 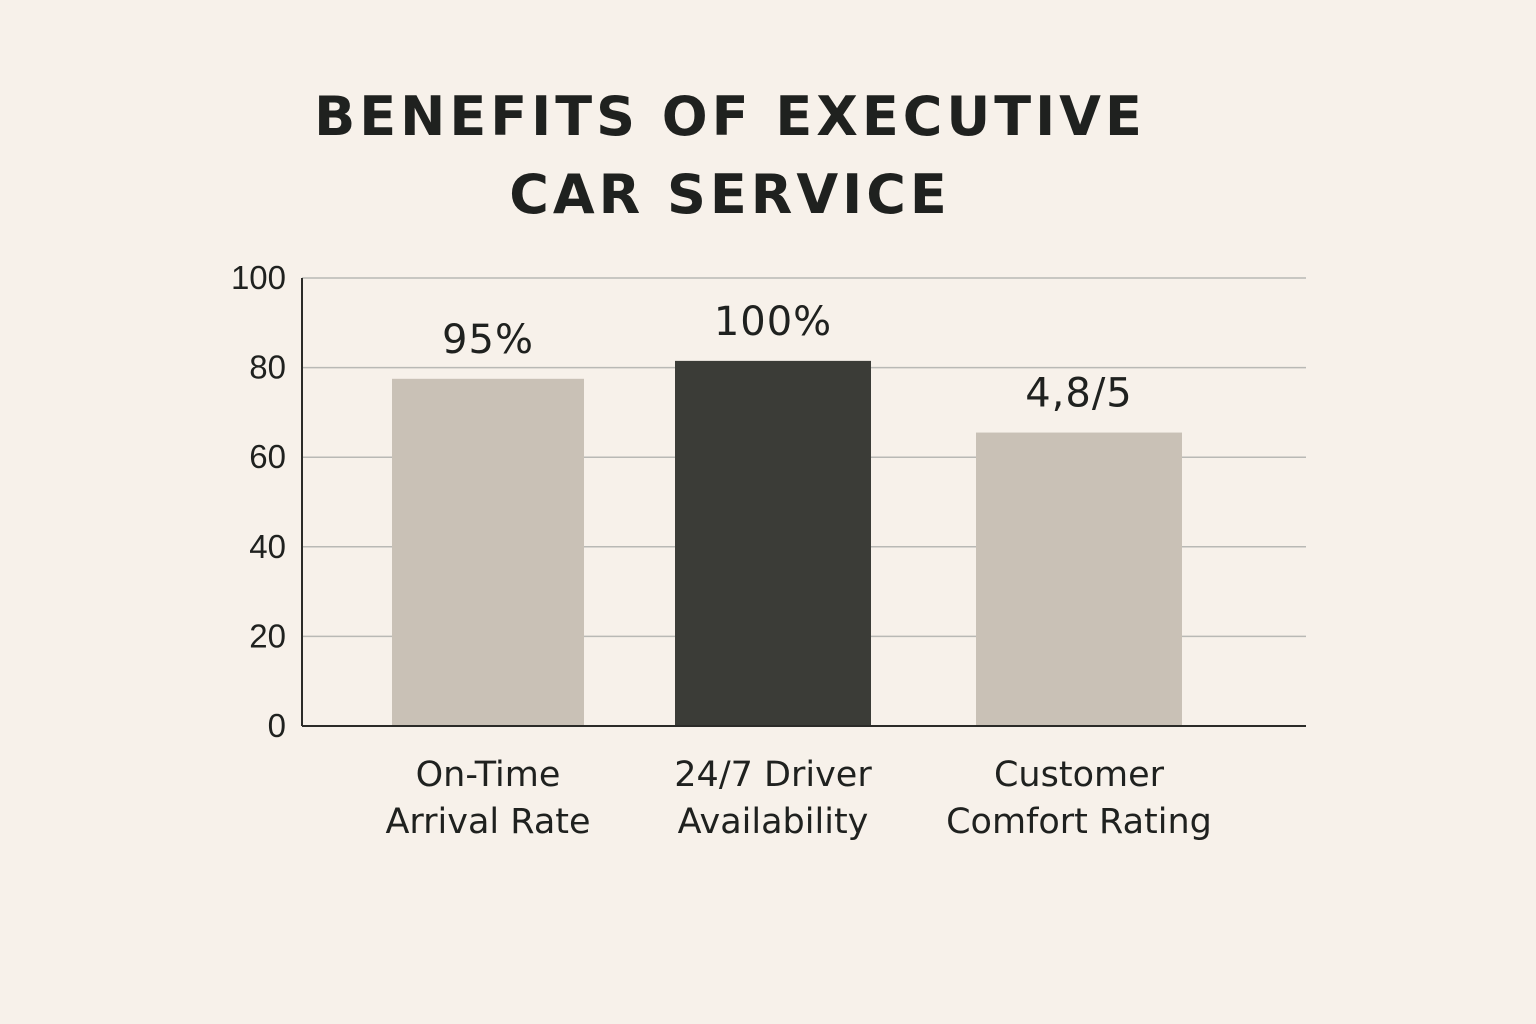 What do you see at coordinates (487, 798) in the screenshot?
I see `x-category-label: On-Time Arrival Rate` at bounding box center [487, 798].